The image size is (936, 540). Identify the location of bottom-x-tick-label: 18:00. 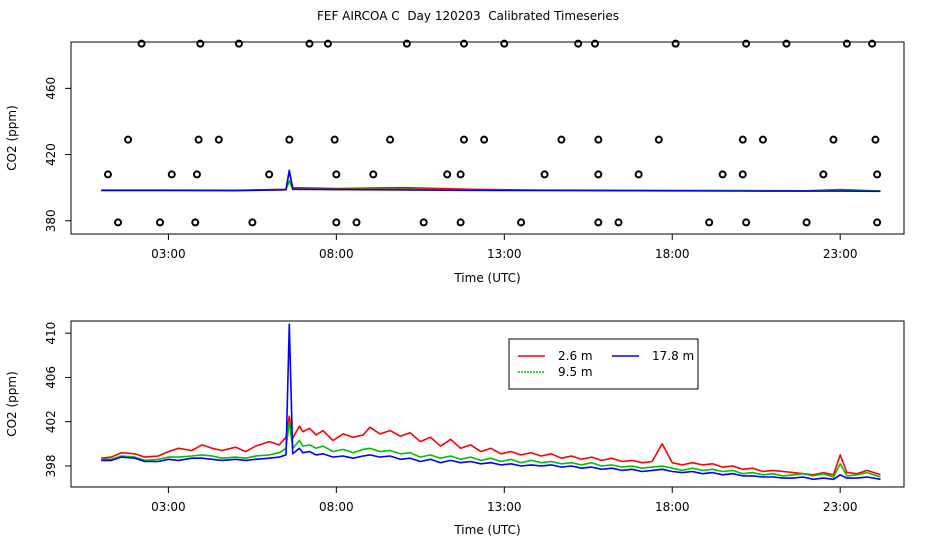
(672, 507).